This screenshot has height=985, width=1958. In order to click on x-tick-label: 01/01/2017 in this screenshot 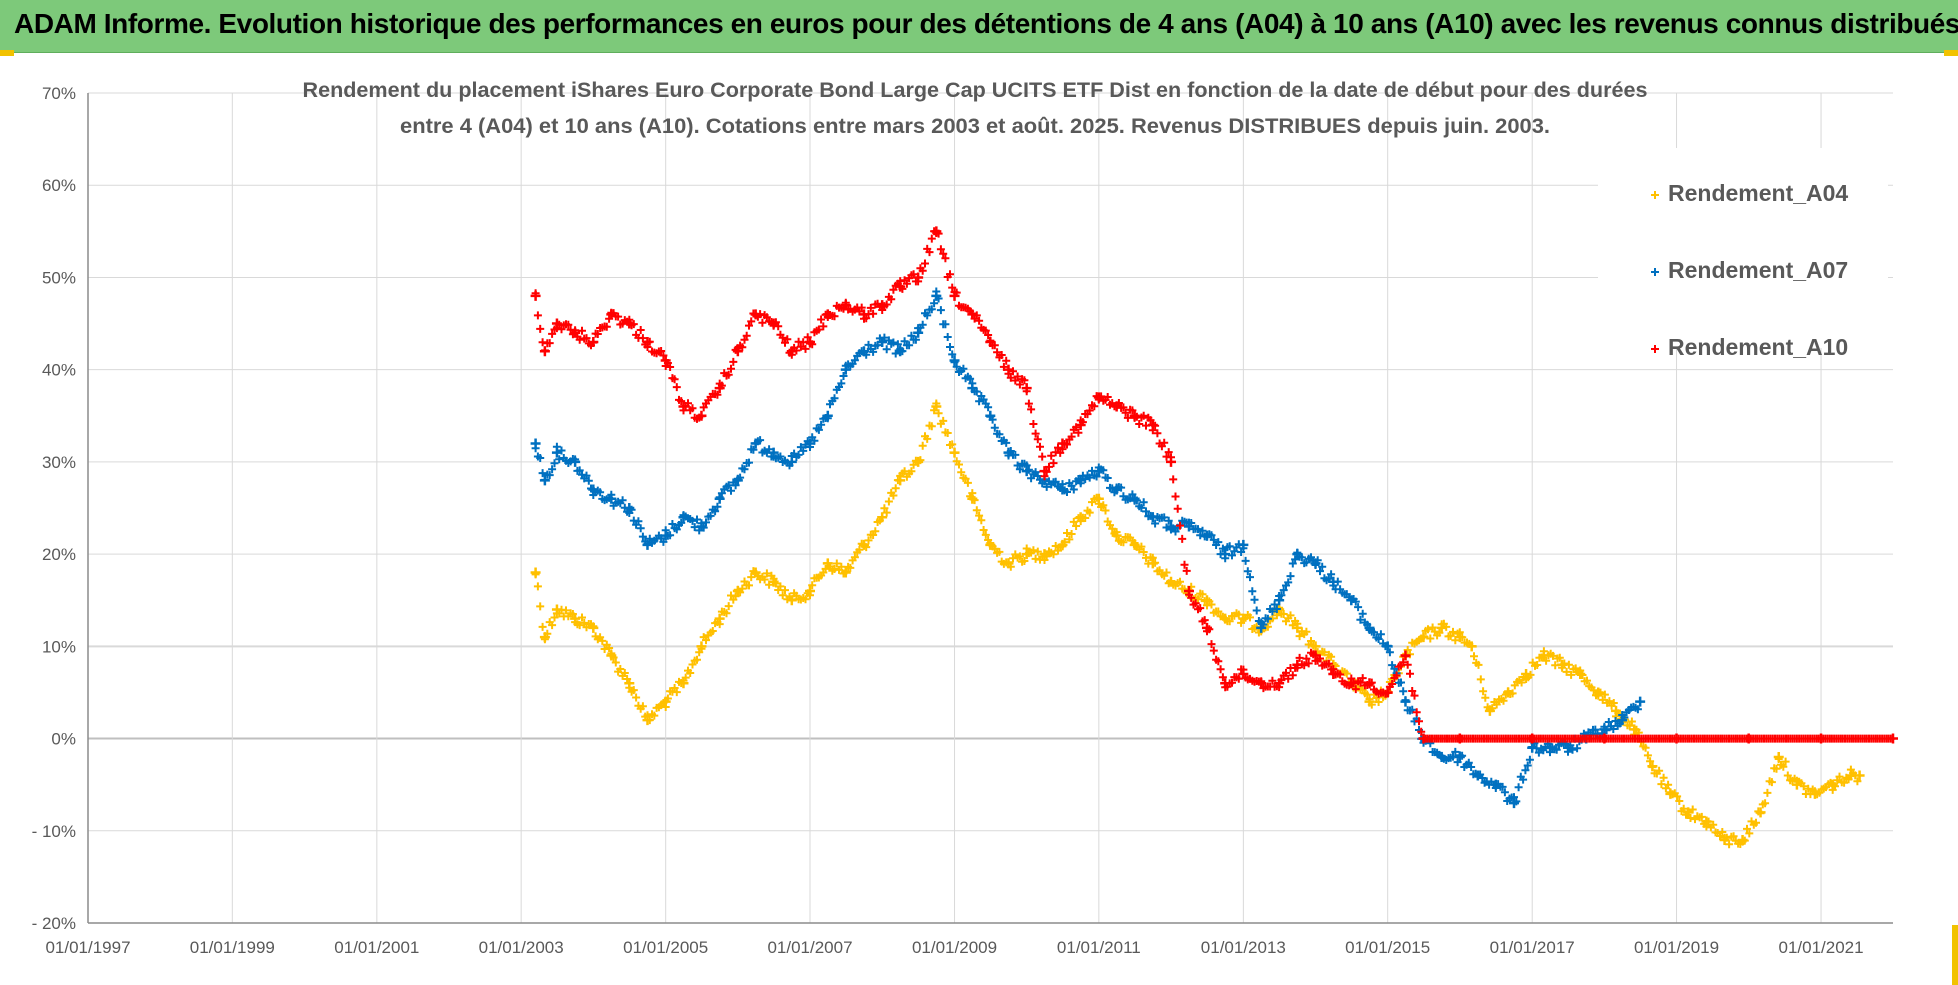, I will do `click(1532, 947)`.